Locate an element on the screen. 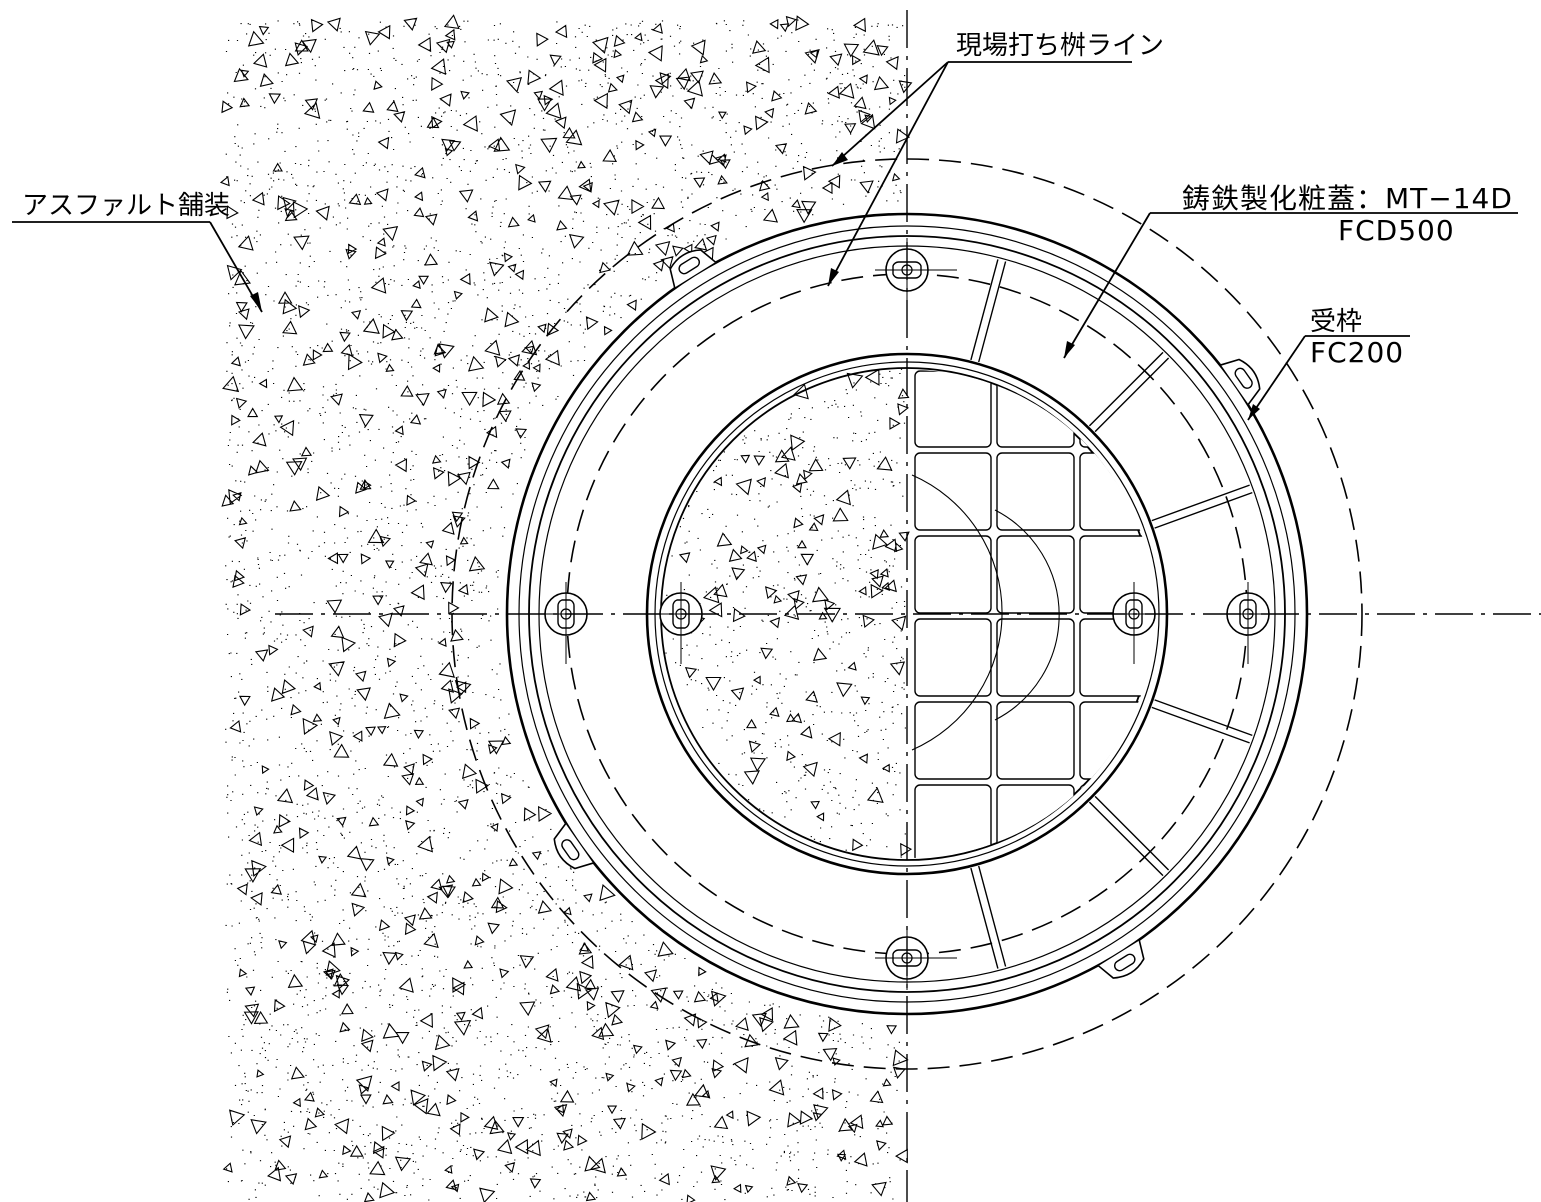 Image resolution: width=1541 pixels, height=1202 pixels. asphalt-label: アスファルト舗装 is located at coordinates (126, 206).